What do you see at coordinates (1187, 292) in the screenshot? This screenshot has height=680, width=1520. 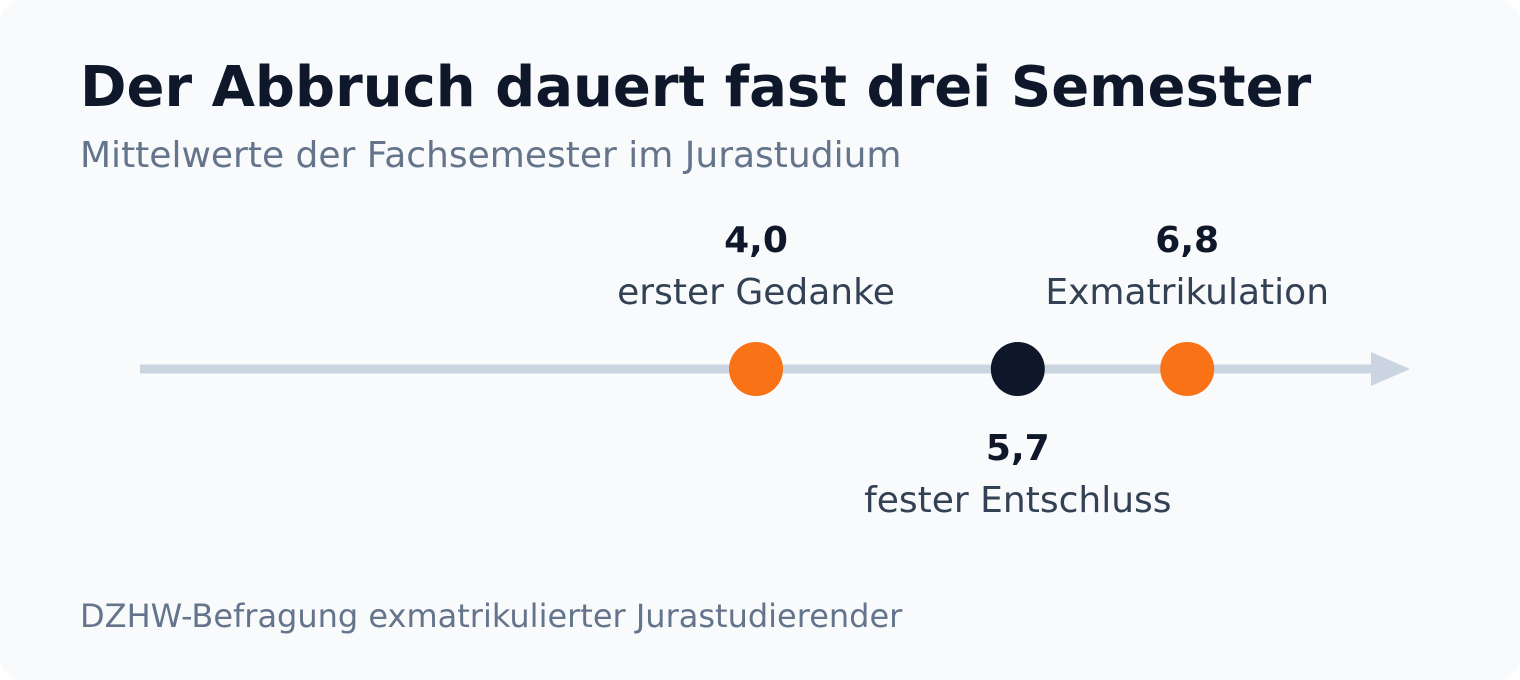 I see `point-event-label: Exmatrikulation` at bounding box center [1187, 292].